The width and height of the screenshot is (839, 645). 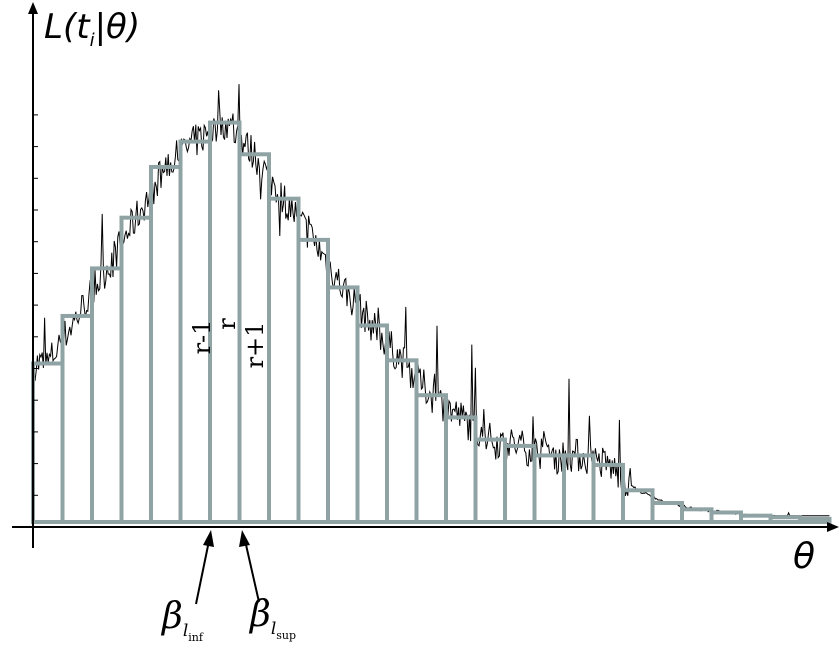 I want to click on beta-inf-symbol: β, so click(x=171, y=616).